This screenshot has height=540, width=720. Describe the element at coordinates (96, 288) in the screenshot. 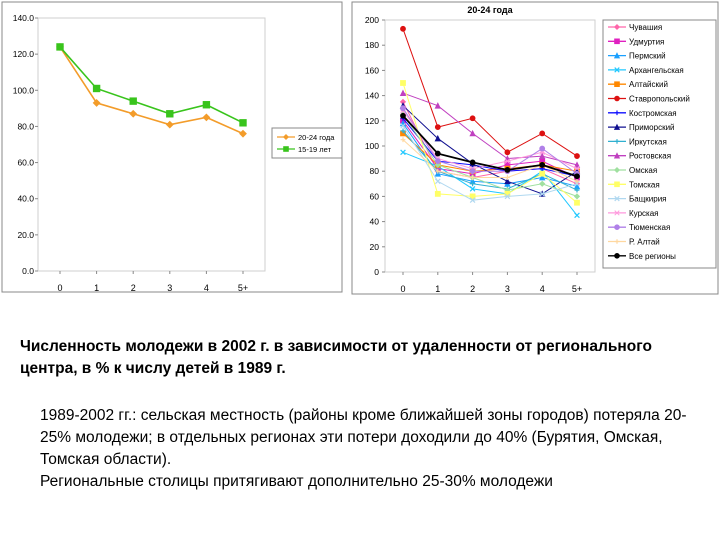

I see `x-tick-label: 1` at that location.